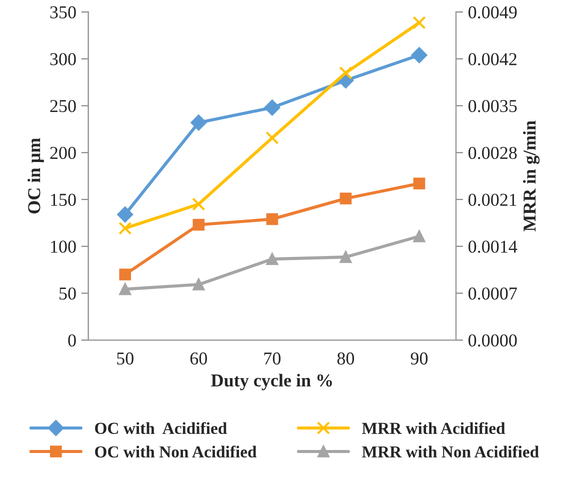 This screenshot has width=570, height=479. I want to click on y2-tick-label: 0.0014, so click(493, 246).